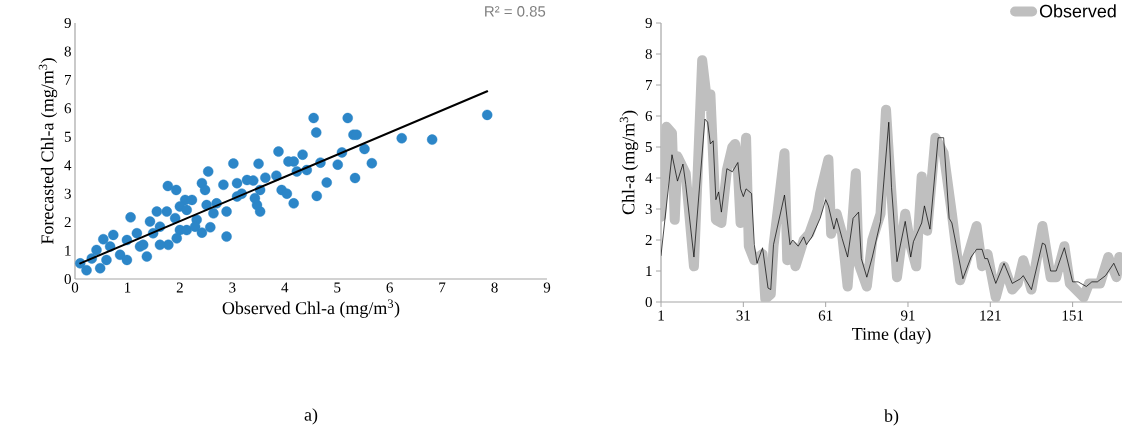 The height and width of the screenshot is (431, 1130). Describe the element at coordinates (48, 151) in the screenshot. I see `y-axis-title: Forecasted Chl-a (mg/m$^{3}$)` at that location.